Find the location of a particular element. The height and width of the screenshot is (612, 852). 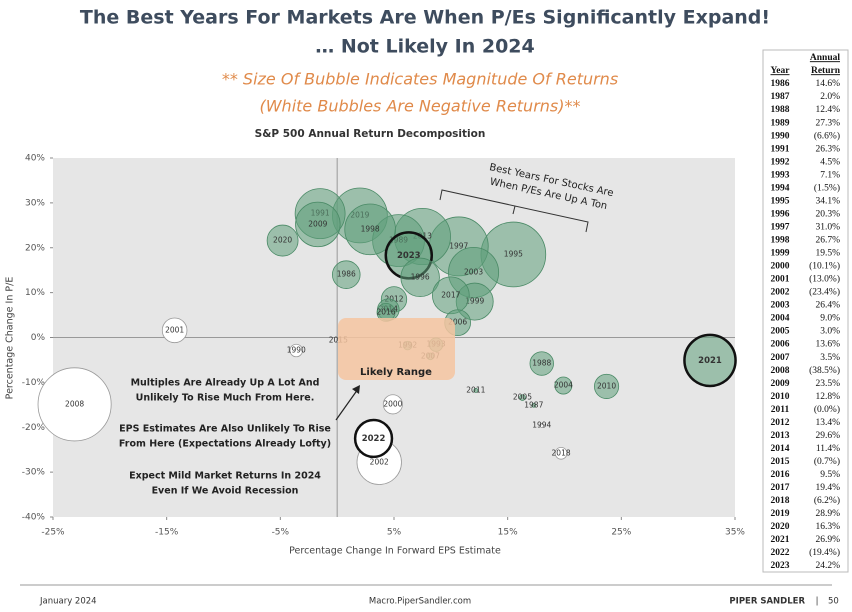

bubble-label: 2002 is located at coordinates (379, 461).